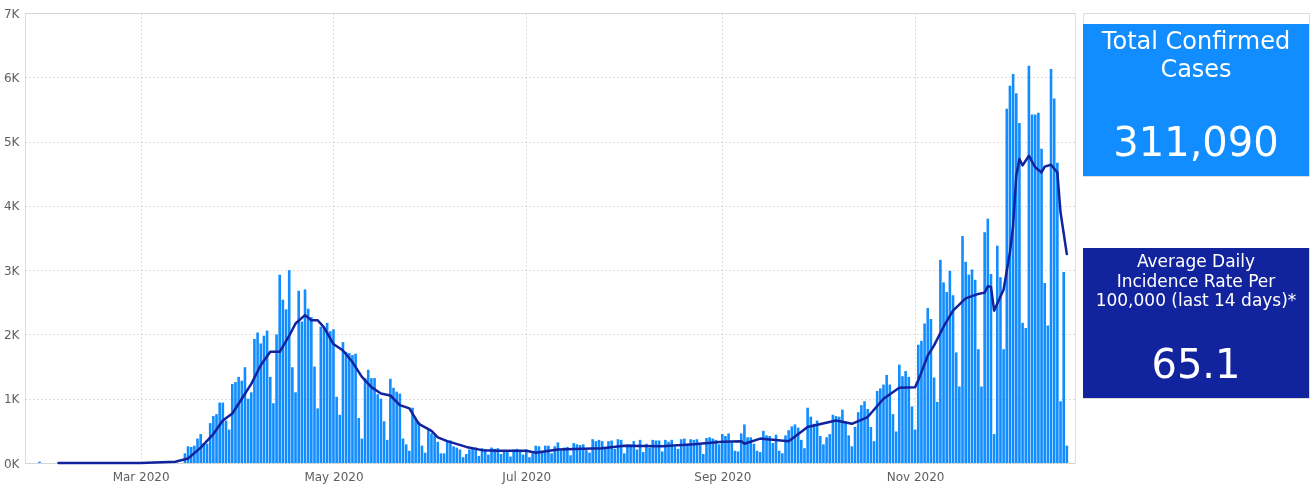 The height and width of the screenshot is (495, 1314). Describe the element at coordinates (915, 476) in the screenshot. I see `x-tick-label: Nov 2020` at that location.